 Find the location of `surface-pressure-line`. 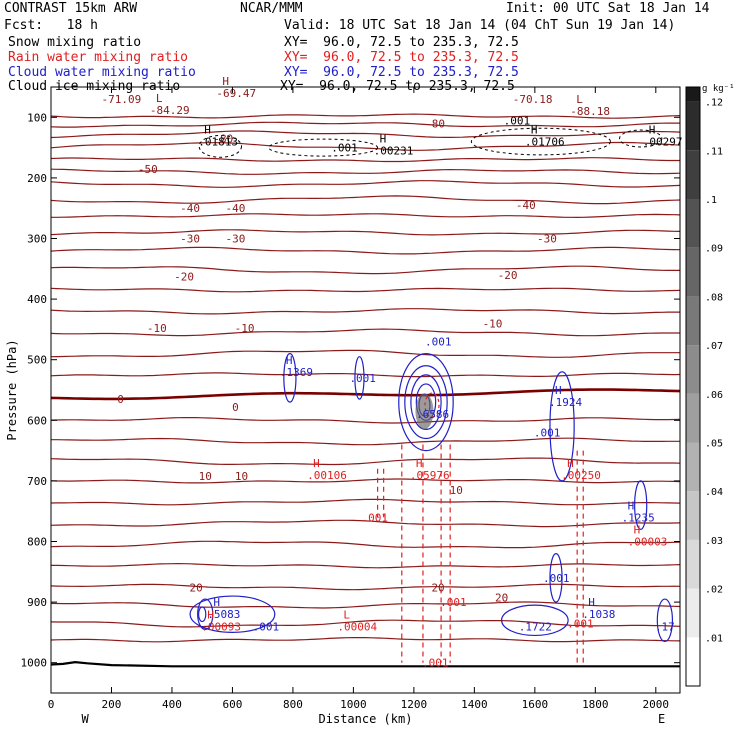

surface-pressure-line is located at coordinates (365, 664).